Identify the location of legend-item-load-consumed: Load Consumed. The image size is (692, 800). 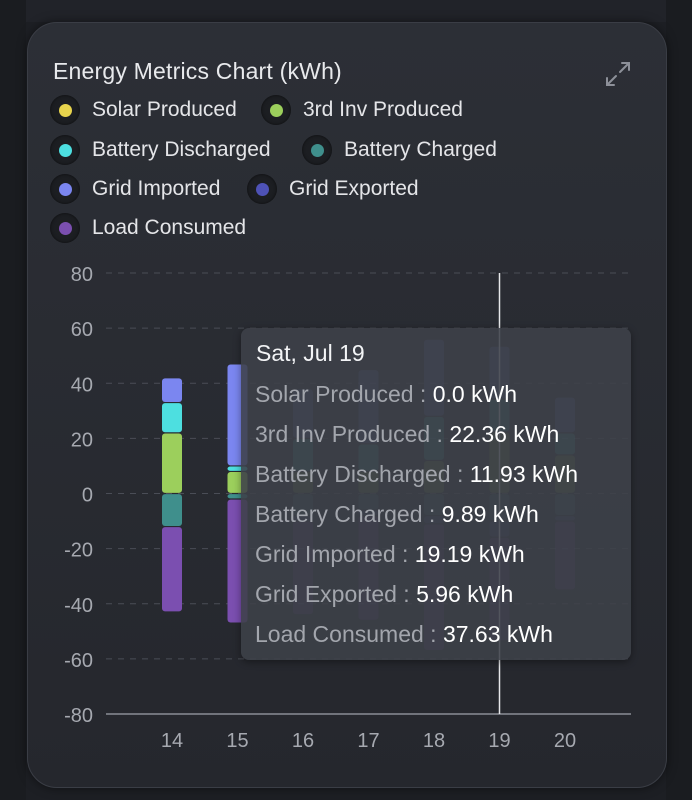
(148, 228).